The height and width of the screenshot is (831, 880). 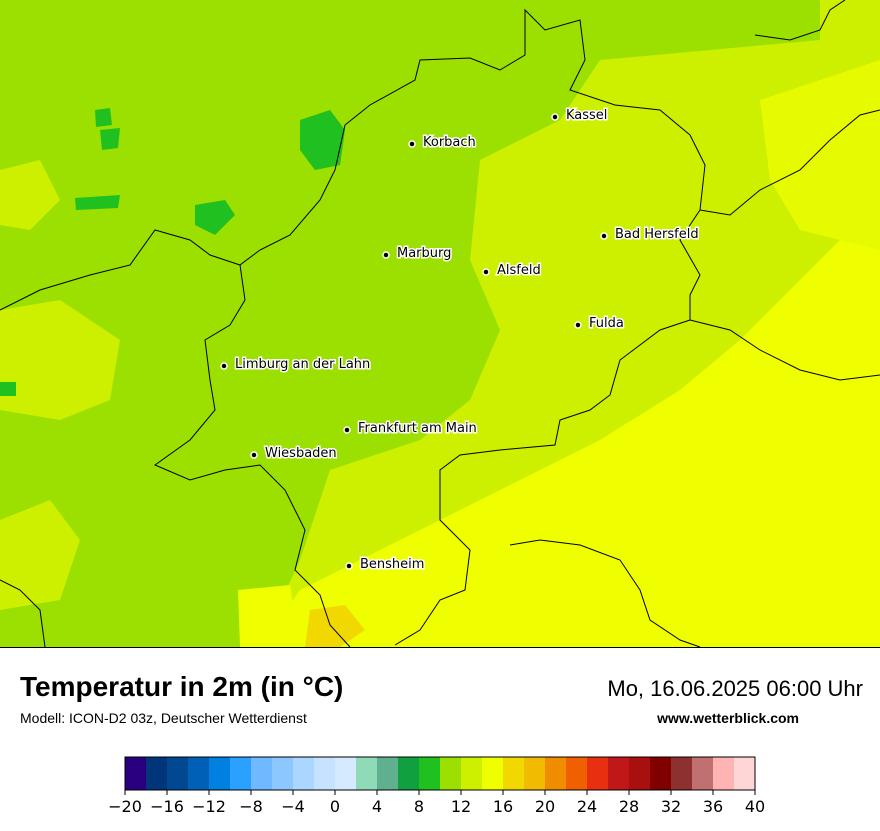 What do you see at coordinates (519, 270) in the screenshot?
I see `city-label-alsfeld: Alsfeld` at bounding box center [519, 270].